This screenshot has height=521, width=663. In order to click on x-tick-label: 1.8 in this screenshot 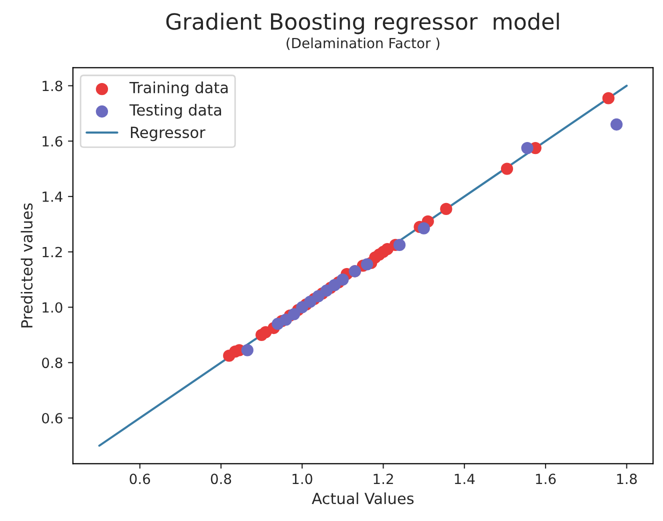, I will do `click(627, 479)`.